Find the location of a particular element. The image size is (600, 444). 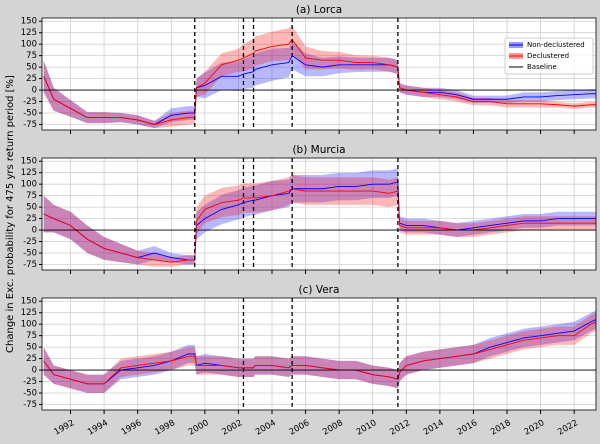

legend-label: Non-declustered is located at coordinates (556, 45).